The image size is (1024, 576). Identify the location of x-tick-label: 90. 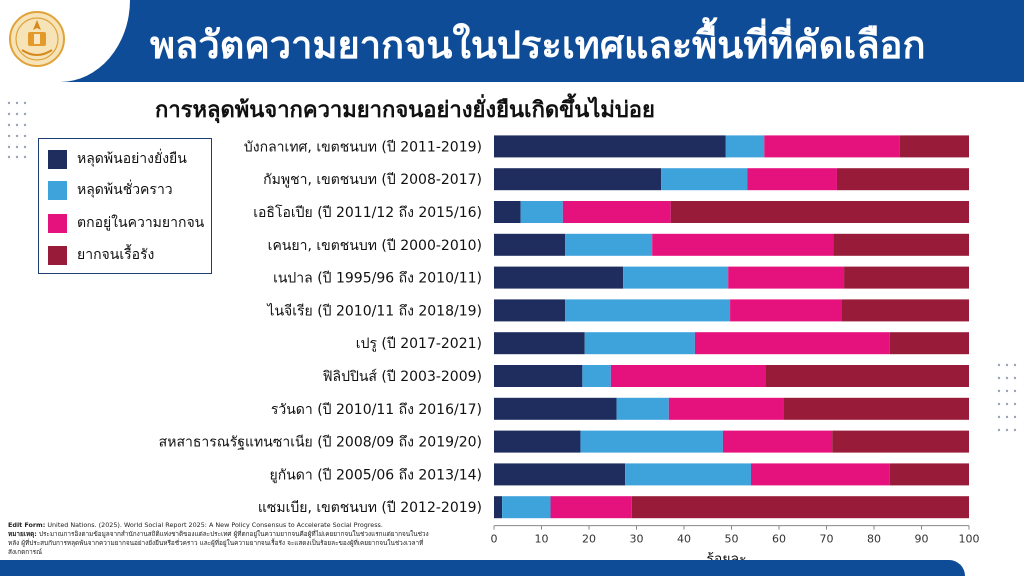
(922, 539).